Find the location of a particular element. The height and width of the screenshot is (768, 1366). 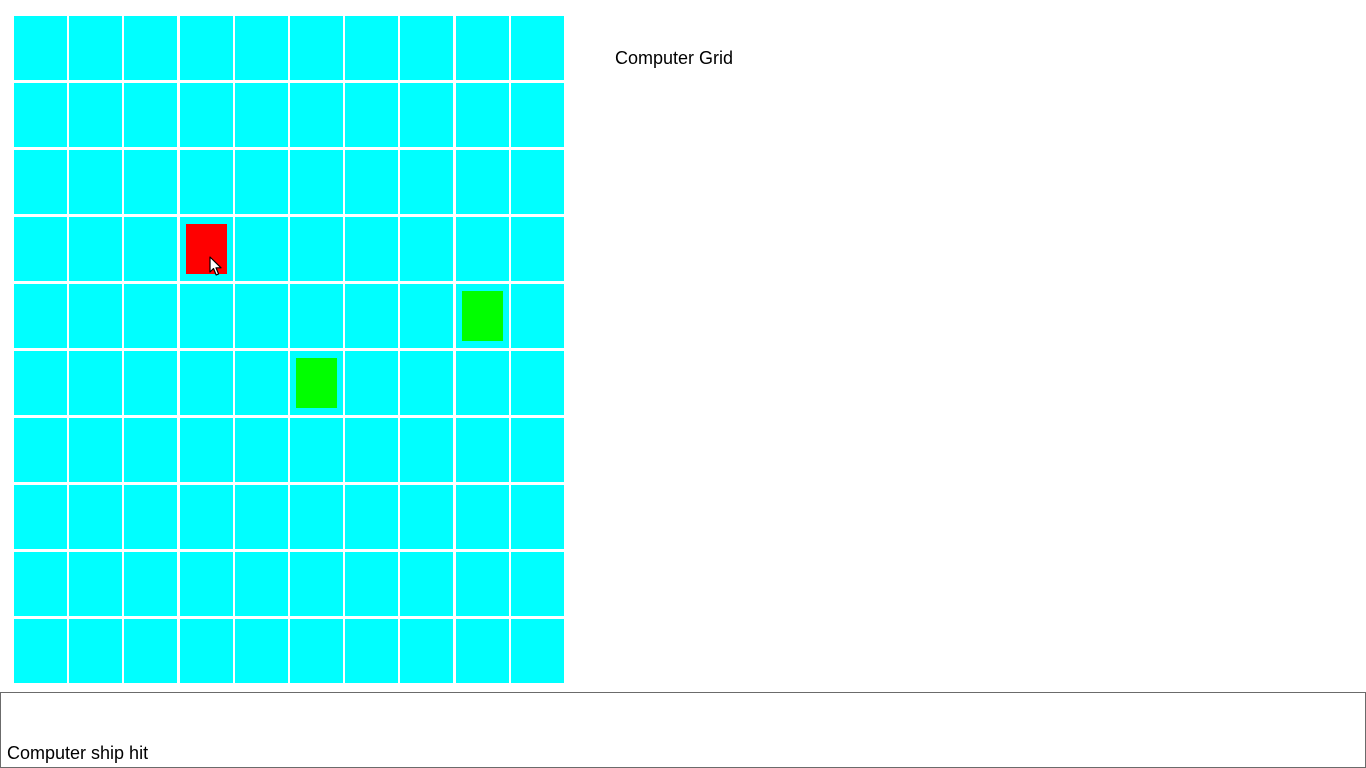

grid-cell-r6-c2 is located at coordinates (96, 383).